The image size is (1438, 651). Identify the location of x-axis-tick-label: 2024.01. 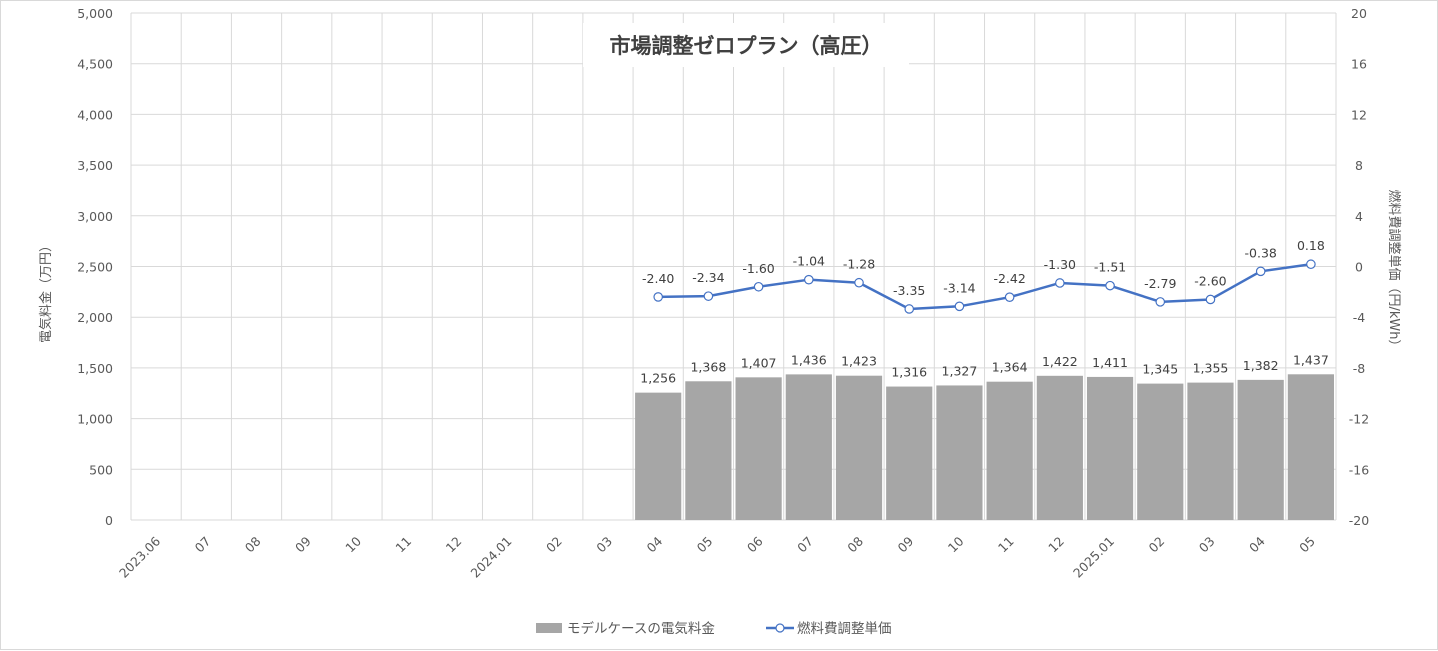
(491, 557).